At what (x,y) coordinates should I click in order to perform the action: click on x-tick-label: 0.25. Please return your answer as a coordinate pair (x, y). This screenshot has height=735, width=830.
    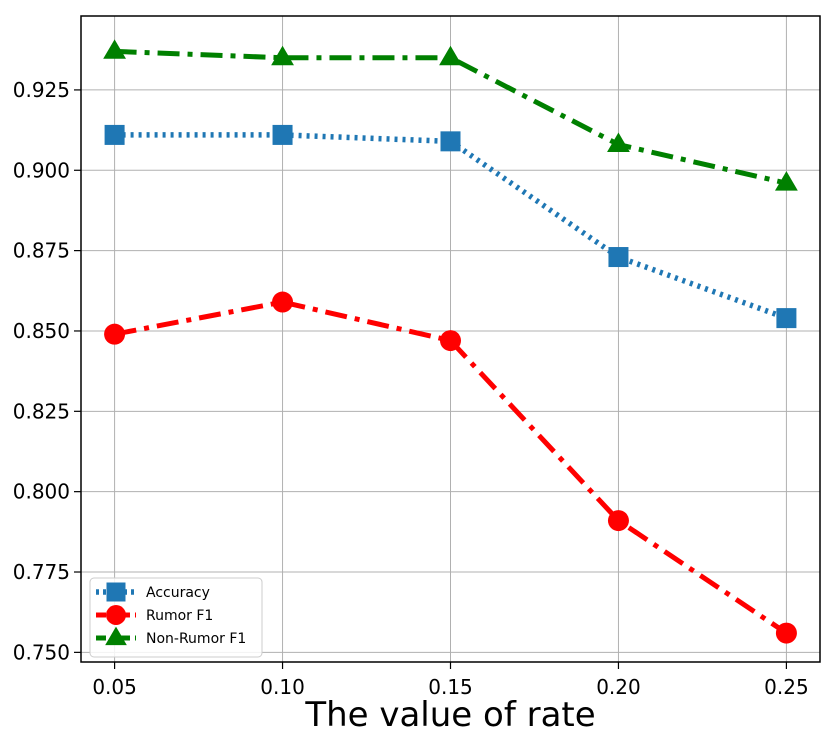
    Looking at the image, I should click on (786, 687).